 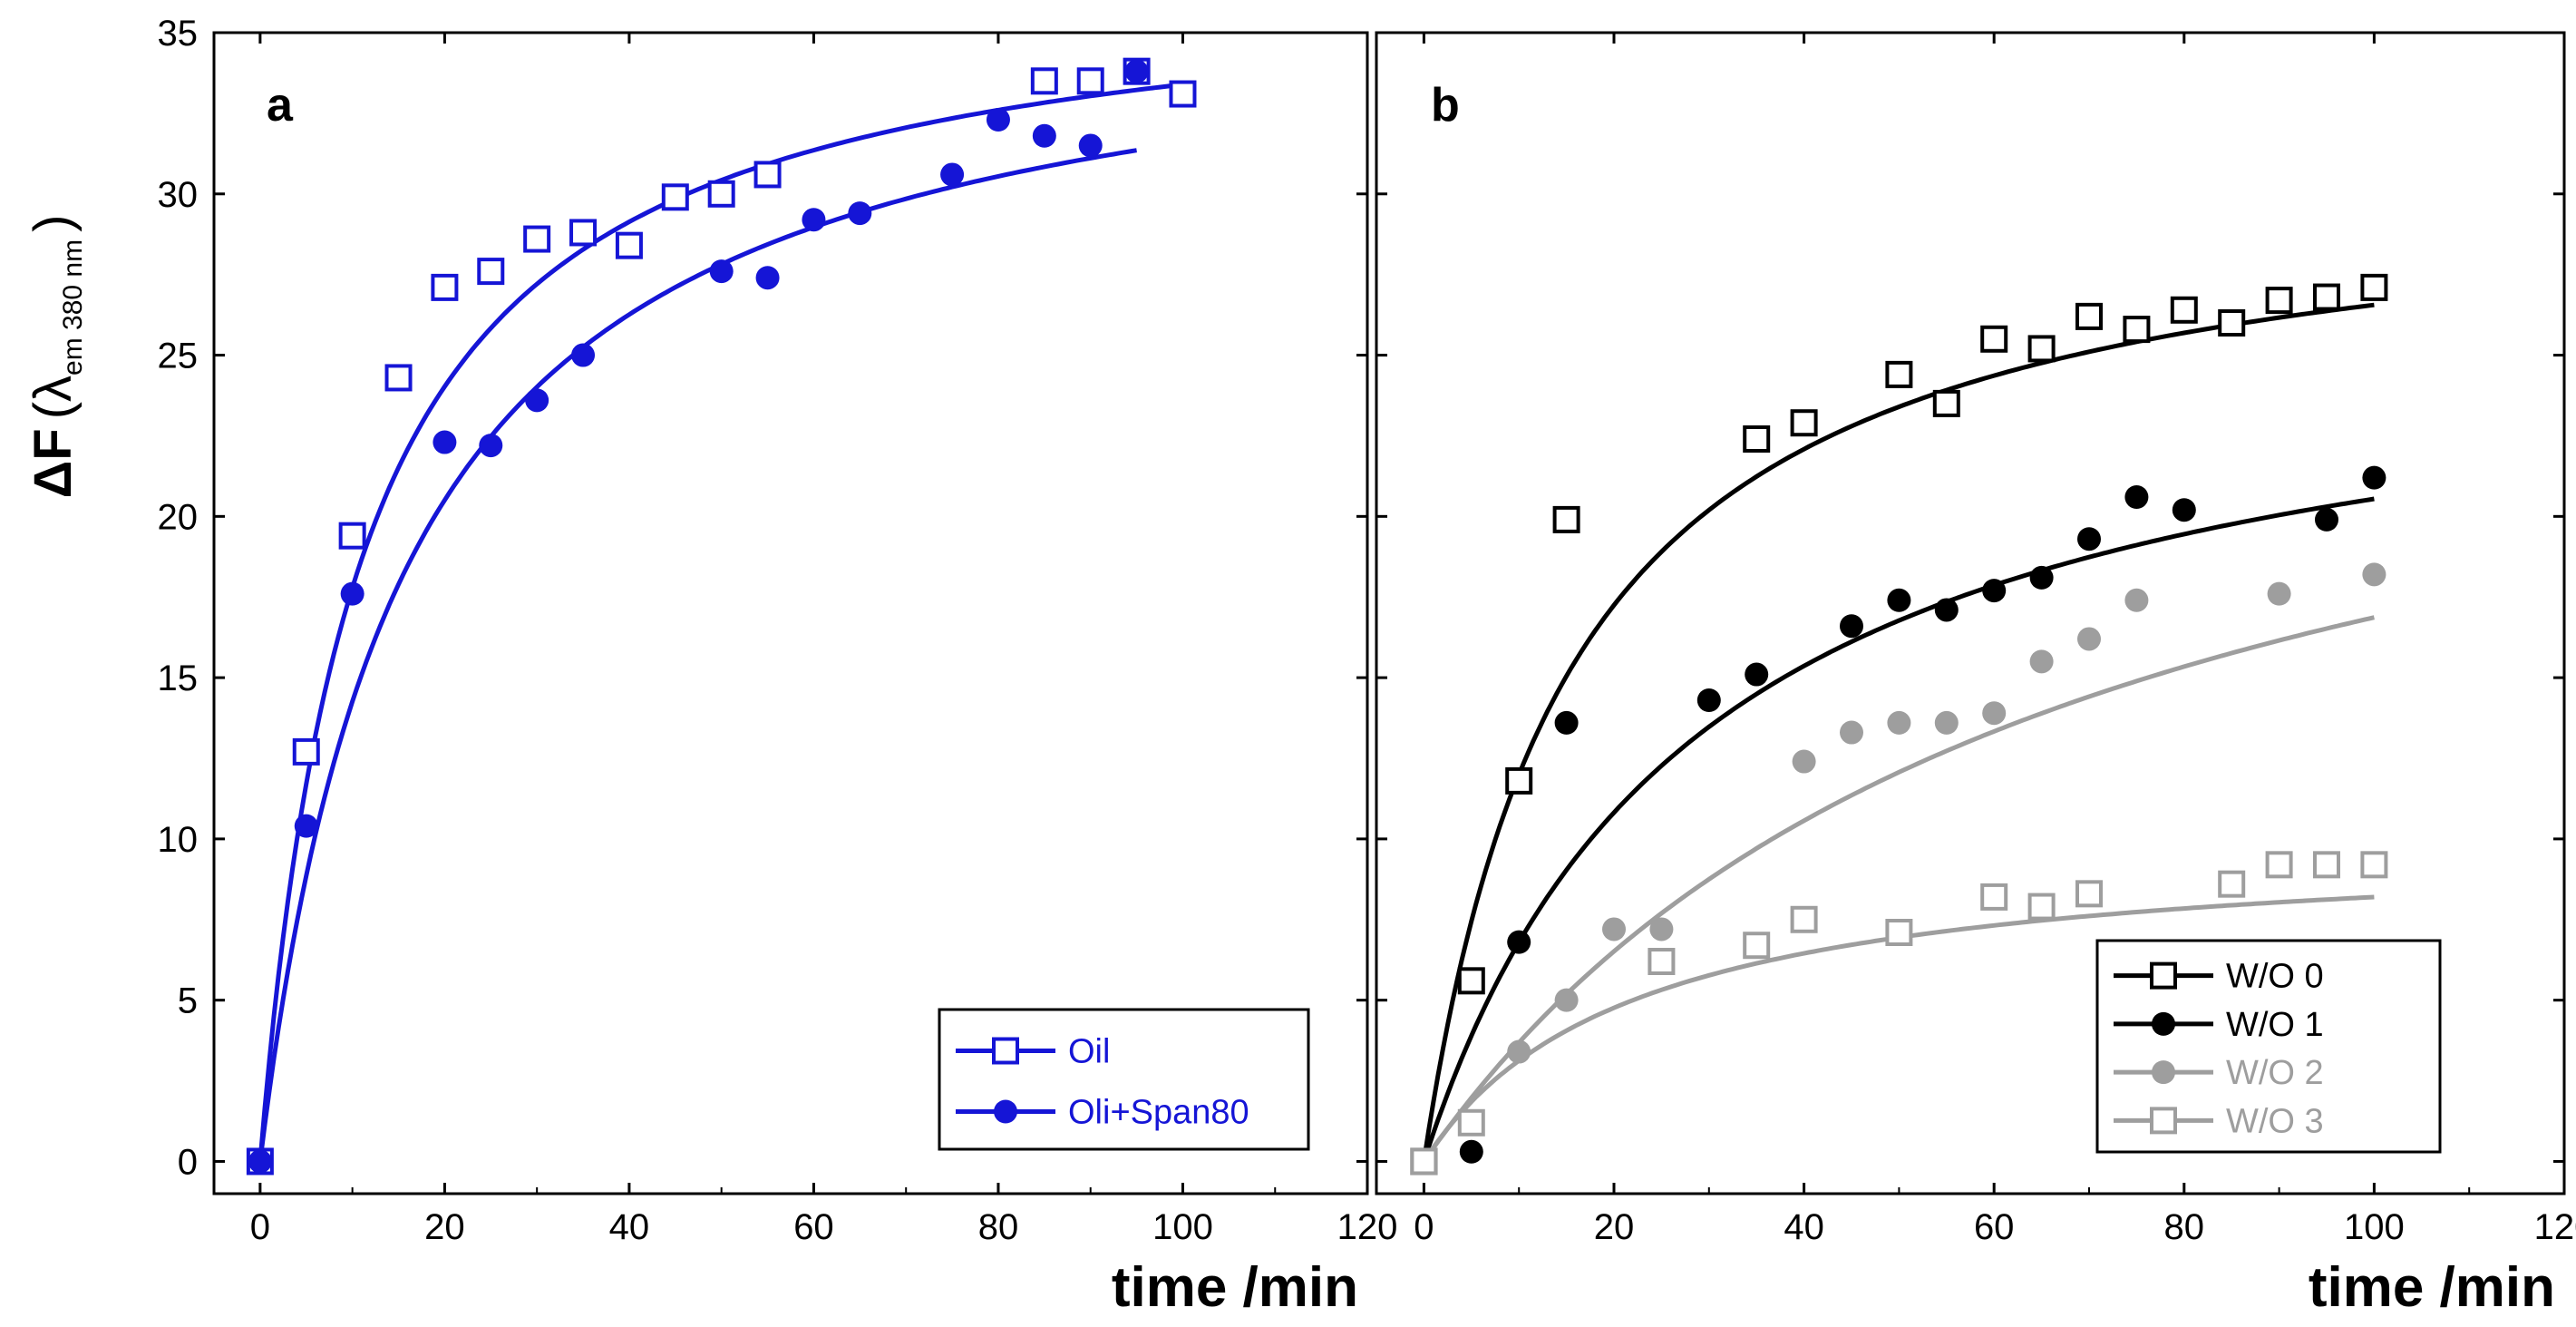 What do you see at coordinates (1158, 1113) in the screenshot?
I see `legend-label: Oli+Span80` at bounding box center [1158, 1113].